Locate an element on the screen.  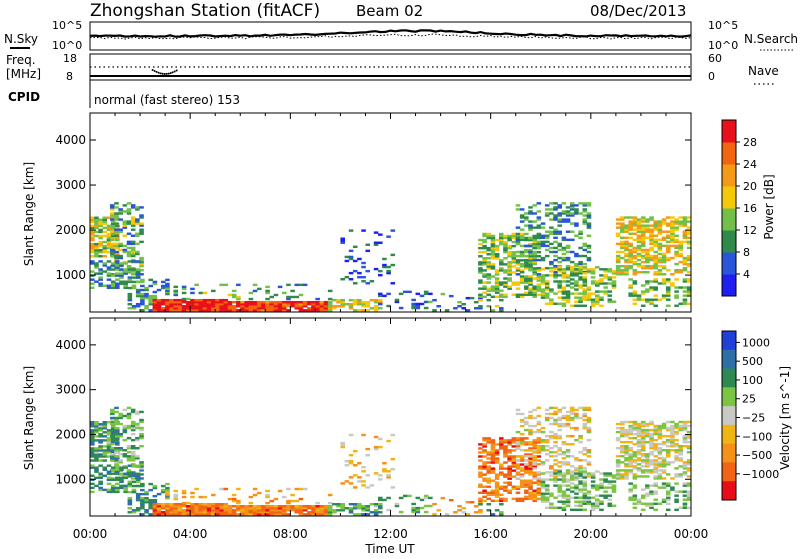
power-colorbar-label-tick: 12 is located at coordinates (750, 230).